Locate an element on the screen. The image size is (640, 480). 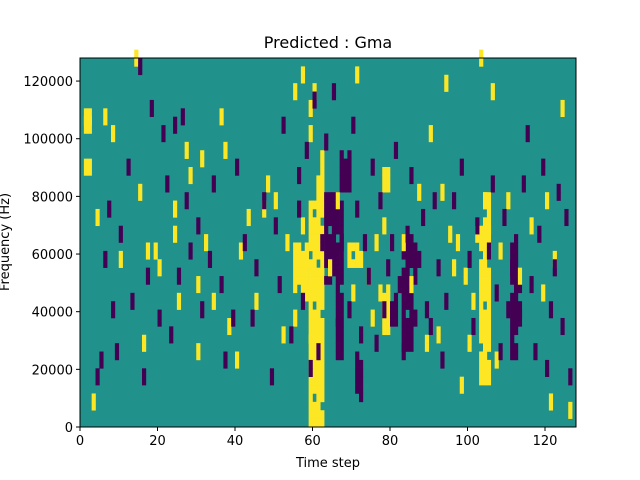
x-tick-label: 20 is located at coordinates (157, 441).